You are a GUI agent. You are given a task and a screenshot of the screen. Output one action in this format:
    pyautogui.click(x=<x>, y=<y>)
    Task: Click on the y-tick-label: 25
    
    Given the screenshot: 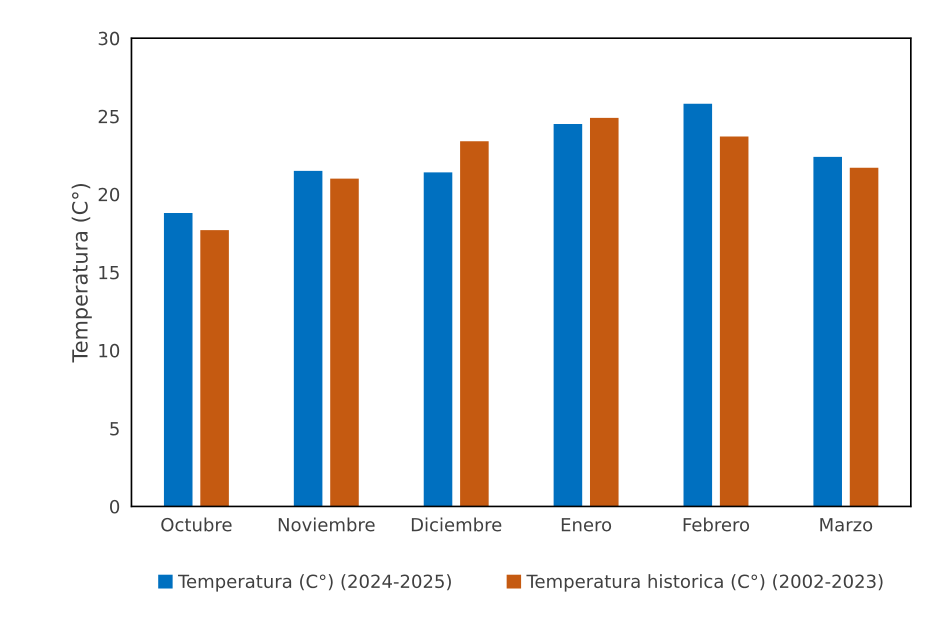 What is the action you would take?
    pyautogui.click(x=108, y=117)
    